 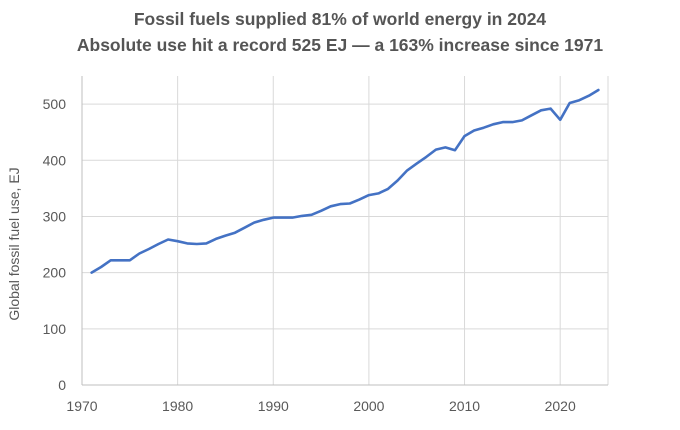 What do you see at coordinates (55, 273) in the screenshot?
I see `y-tick-label: 200` at bounding box center [55, 273].